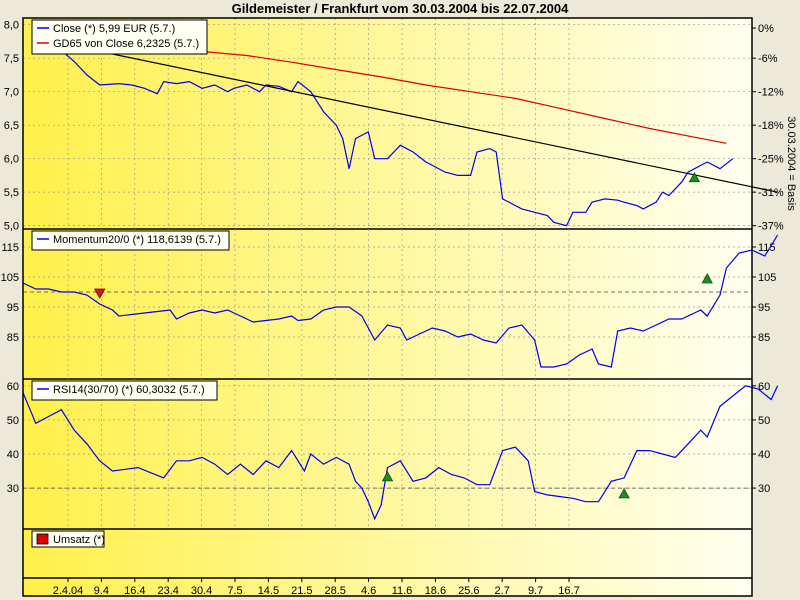 The width and height of the screenshot is (800, 600). I want to click on y-tick-label: 50, so click(13, 421).